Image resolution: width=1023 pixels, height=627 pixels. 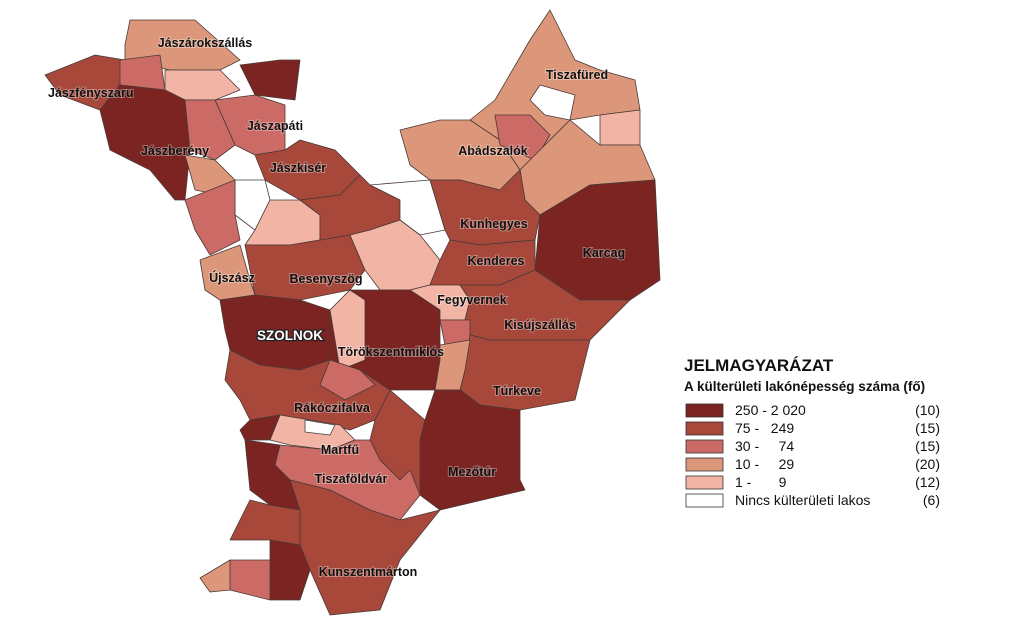 What do you see at coordinates (764, 428) in the screenshot?
I see `legend-range: 75 - 249` at bounding box center [764, 428].